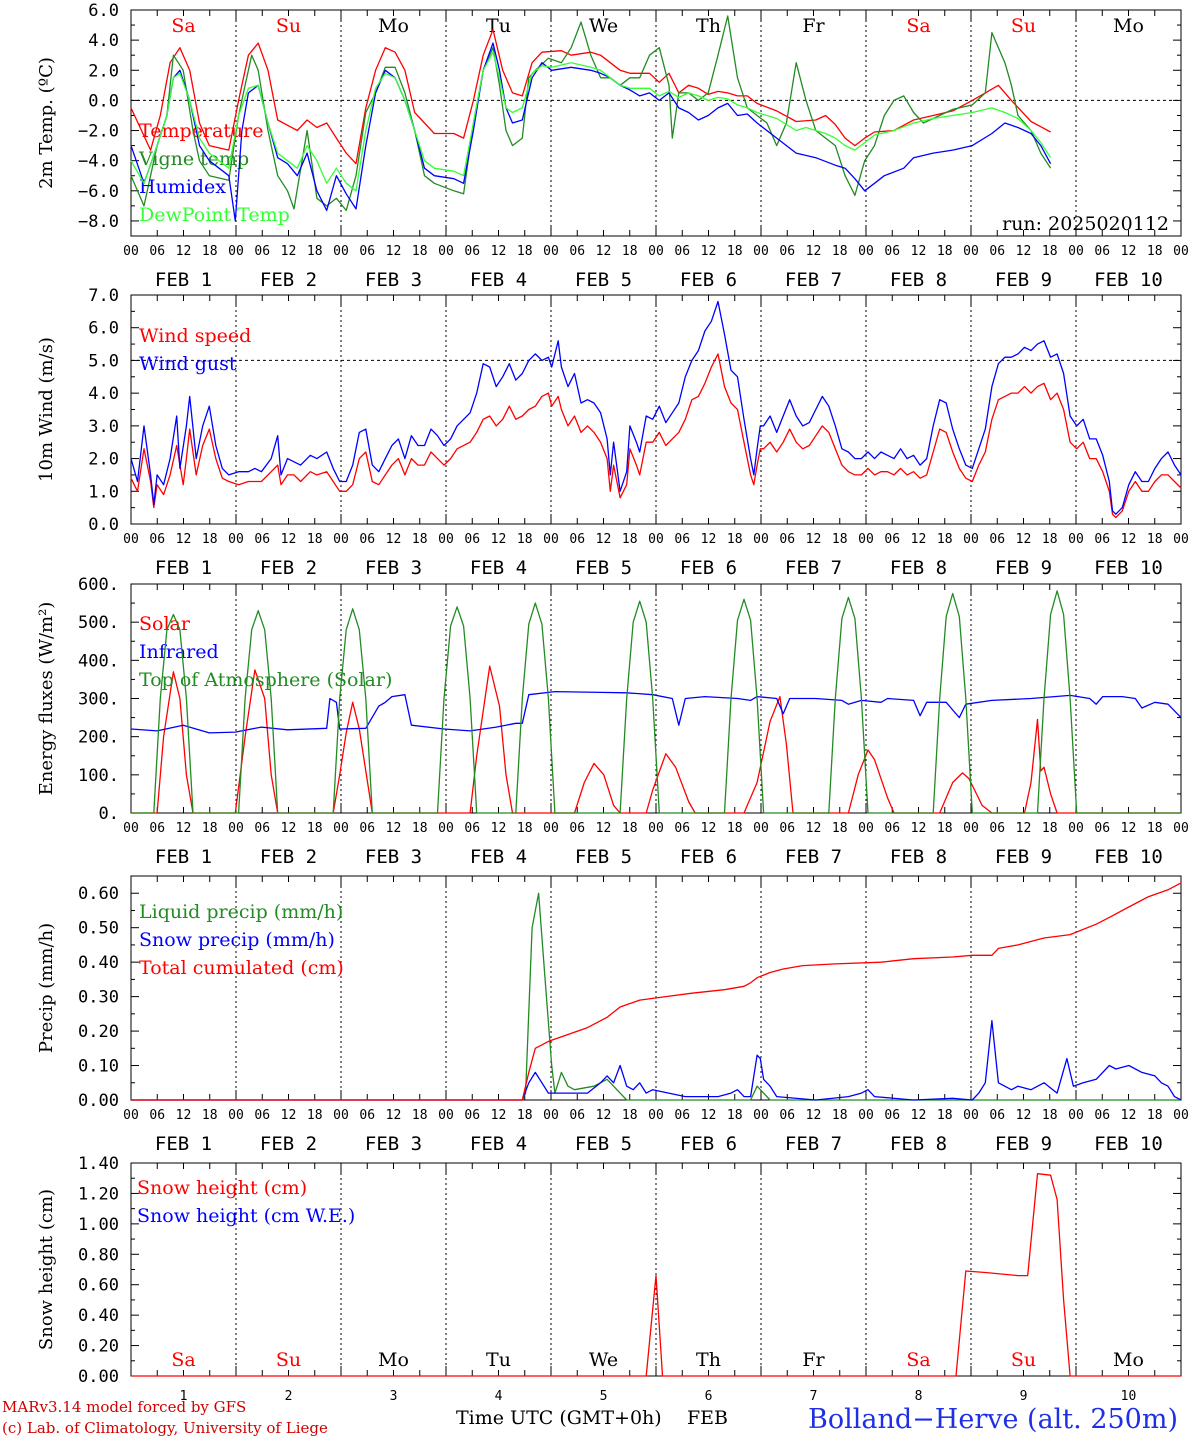 The image size is (1194, 1440). Describe the element at coordinates (98, 1164) in the screenshot. I see `y-tick-label: 1.40` at that location.